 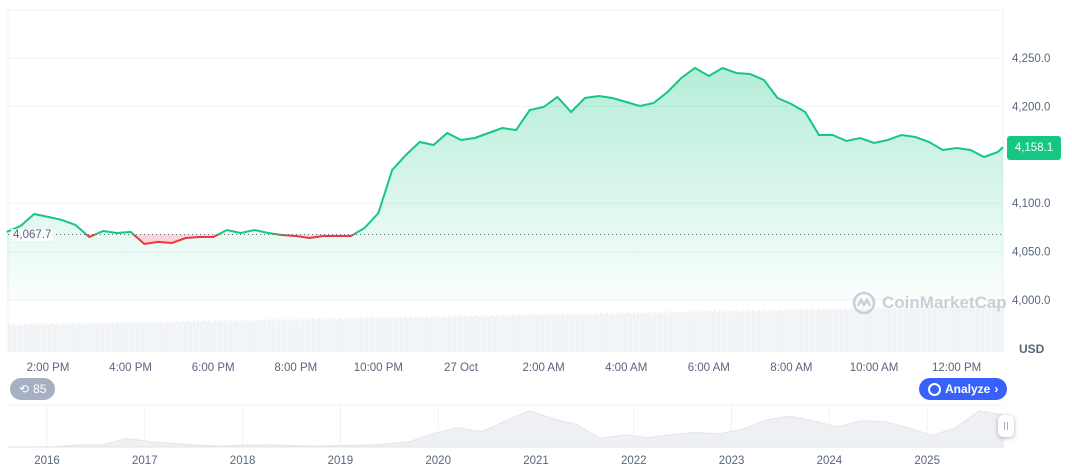 I want to click on overview-year-label: 2020, so click(x=438, y=461).